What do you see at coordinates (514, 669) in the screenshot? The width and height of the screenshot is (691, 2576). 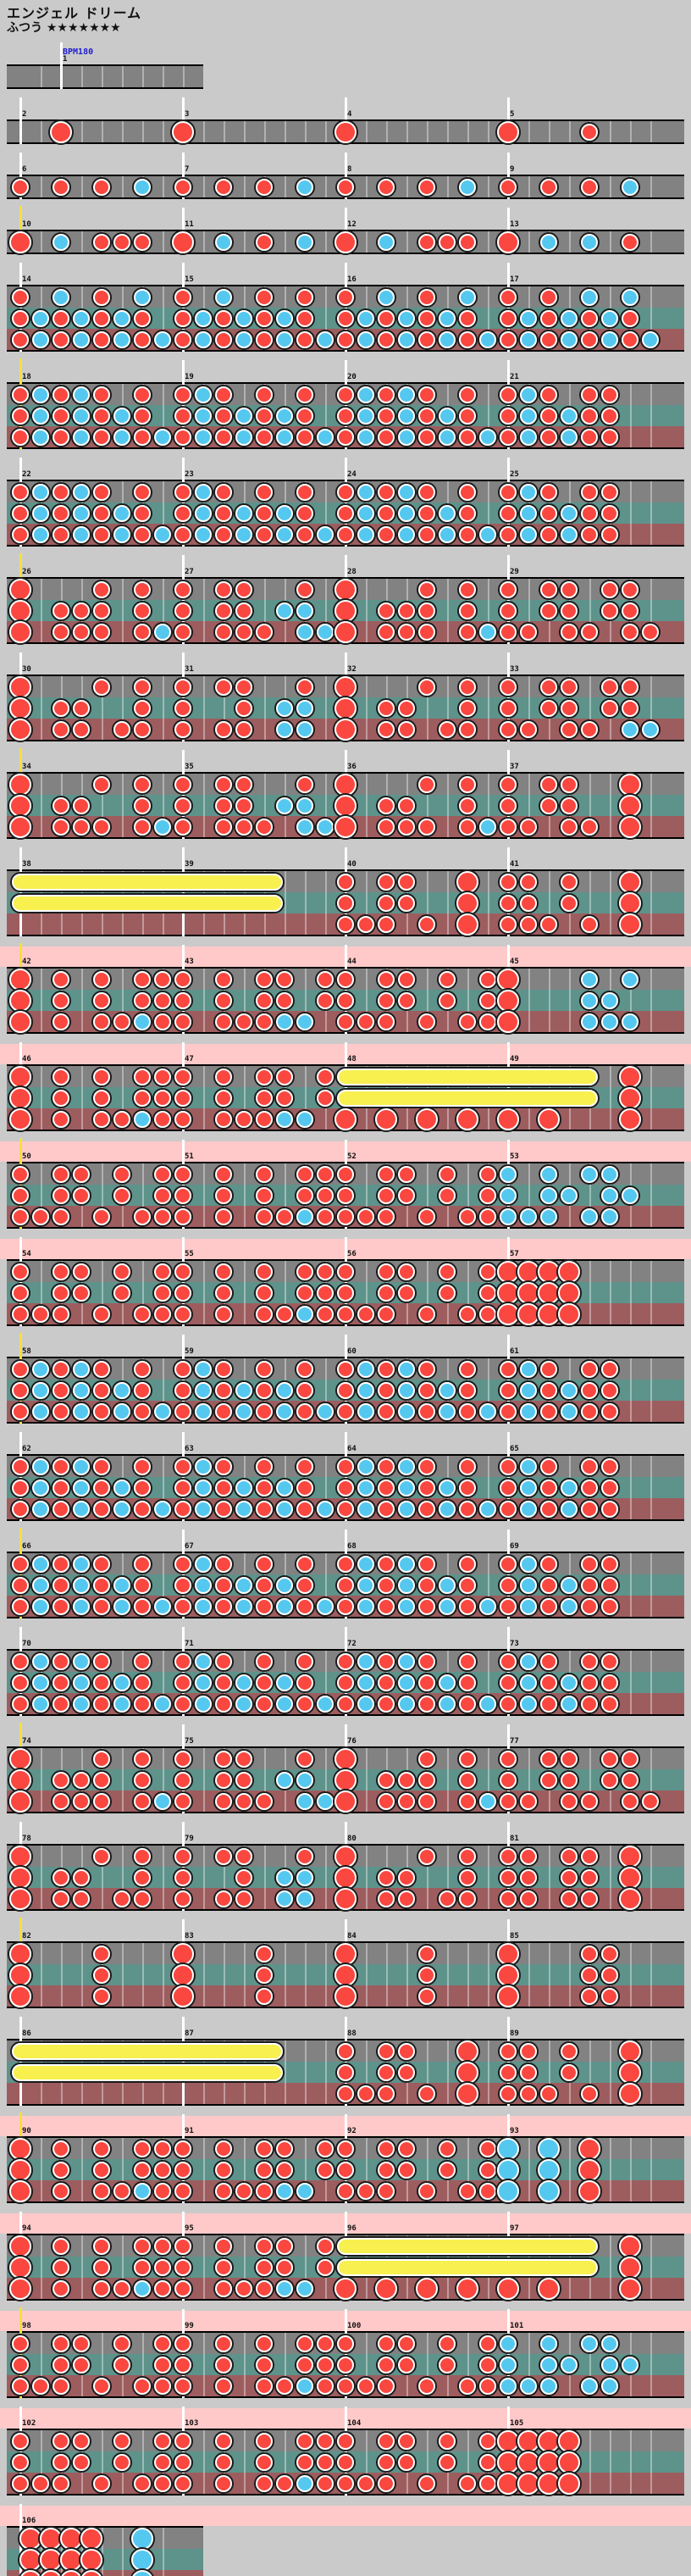 I see `measure-number: 33` at bounding box center [514, 669].